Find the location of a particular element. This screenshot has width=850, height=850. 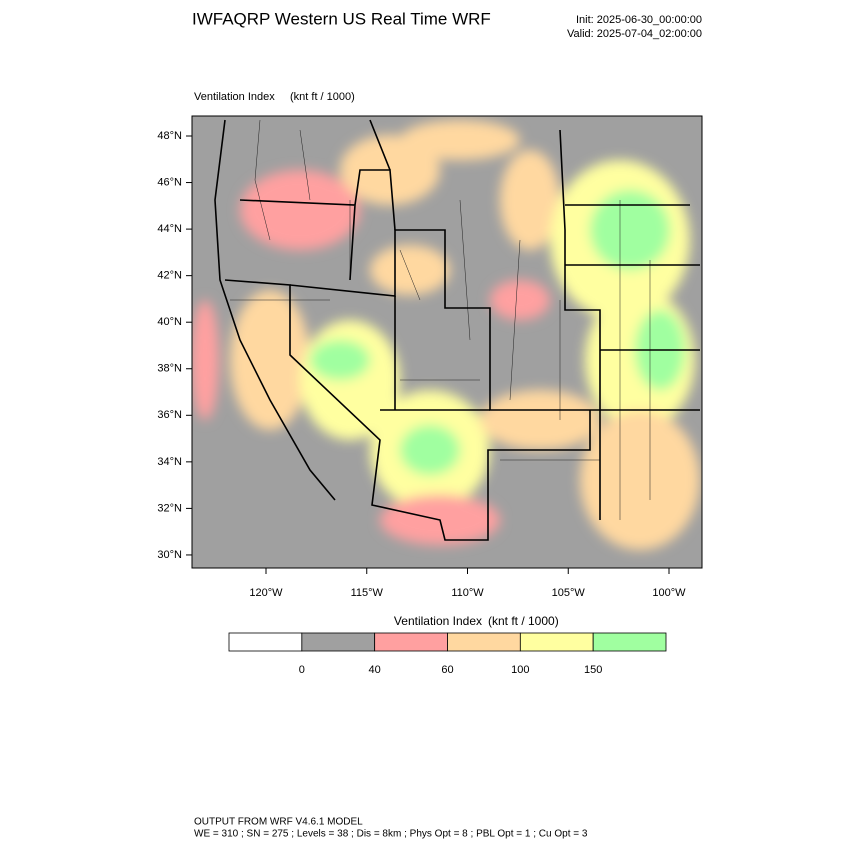

lon-label: 115°W is located at coordinates (367, 593).